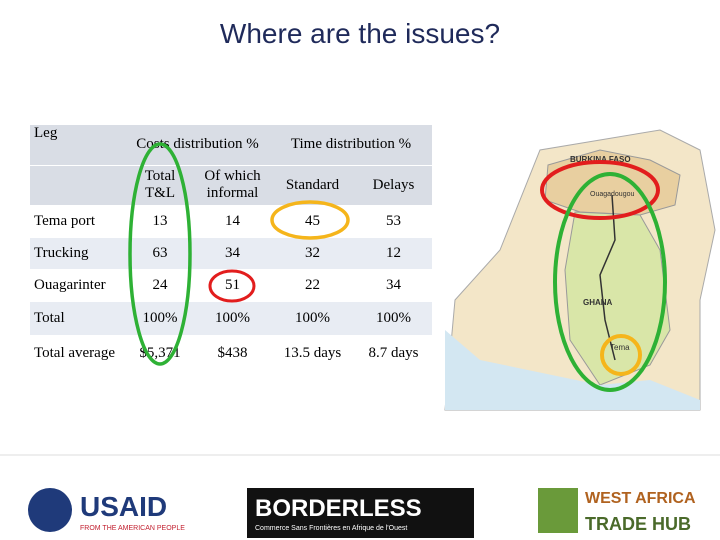  I want to click on logo-text: BORDERLESS, so click(338, 508).